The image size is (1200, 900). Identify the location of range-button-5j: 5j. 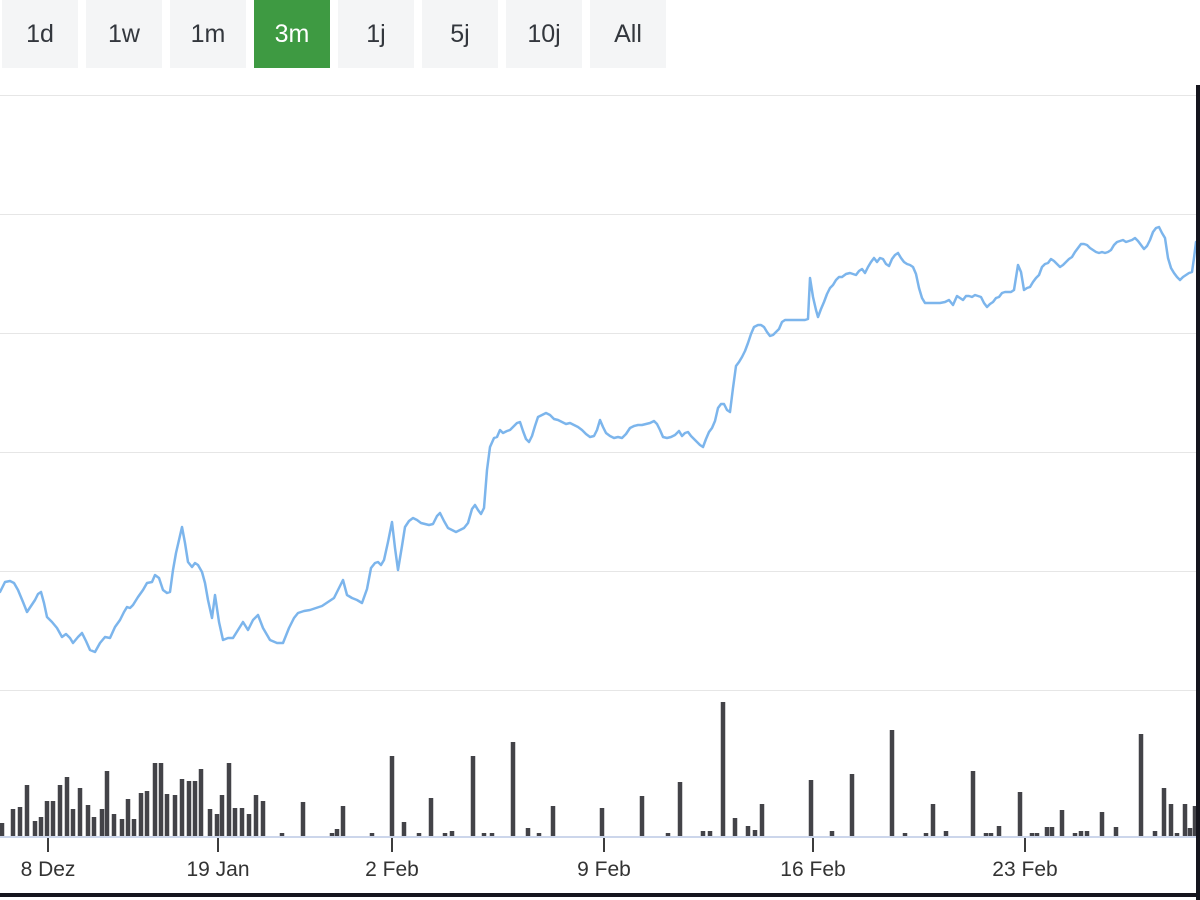
(460, 34).